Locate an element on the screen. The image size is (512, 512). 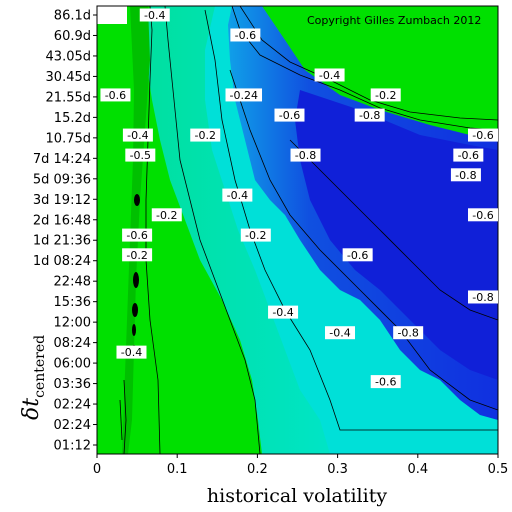
y-tick-label: 30.45d is located at coordinates (68, 77).